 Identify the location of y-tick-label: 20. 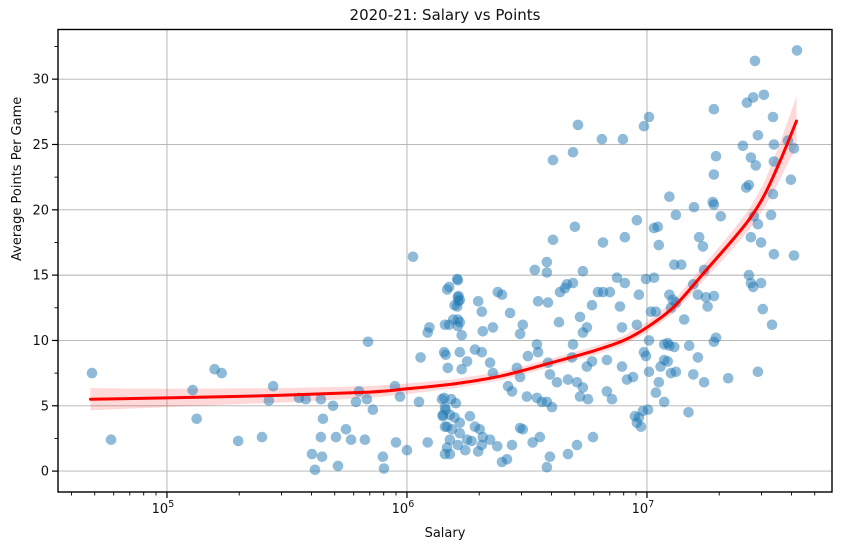
(40, 210).